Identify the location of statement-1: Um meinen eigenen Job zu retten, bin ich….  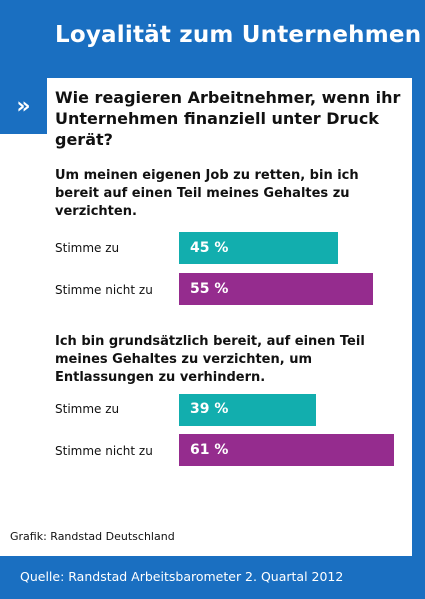
(207, 193).